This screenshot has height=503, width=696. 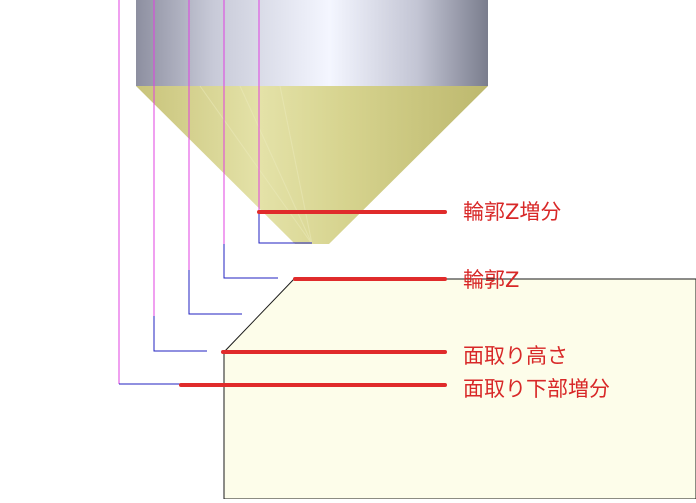 What do you see at coordinates (285, 122) in the screenshot?
I see `tool-path-contour-z-increment` at bounding box center [285, 122].